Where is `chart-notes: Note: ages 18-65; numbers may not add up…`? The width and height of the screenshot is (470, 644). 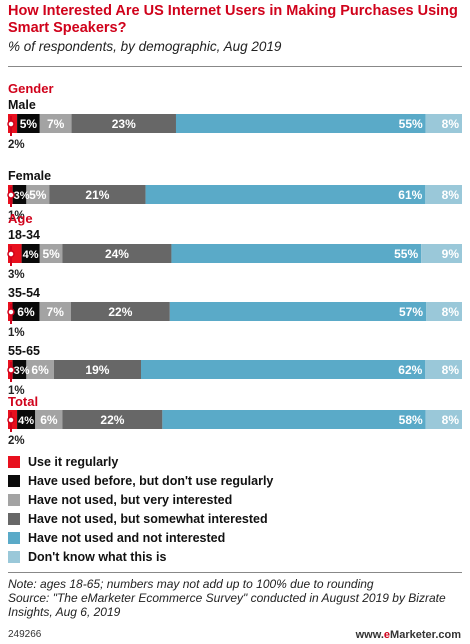 chart-notes: Note: ages 18-65; numbers may not add up… is located at coordinates (235, 598).